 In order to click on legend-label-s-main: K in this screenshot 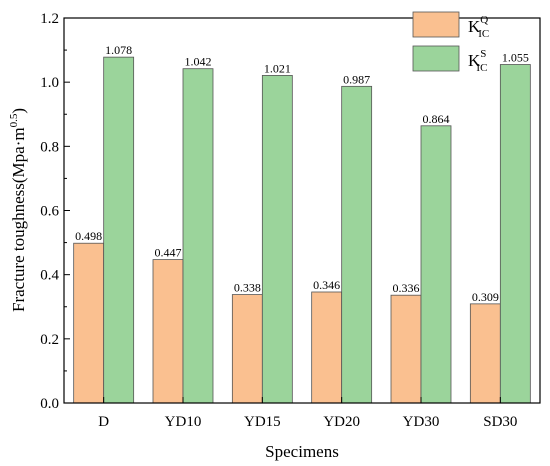, I will do `click(474, 60)`.